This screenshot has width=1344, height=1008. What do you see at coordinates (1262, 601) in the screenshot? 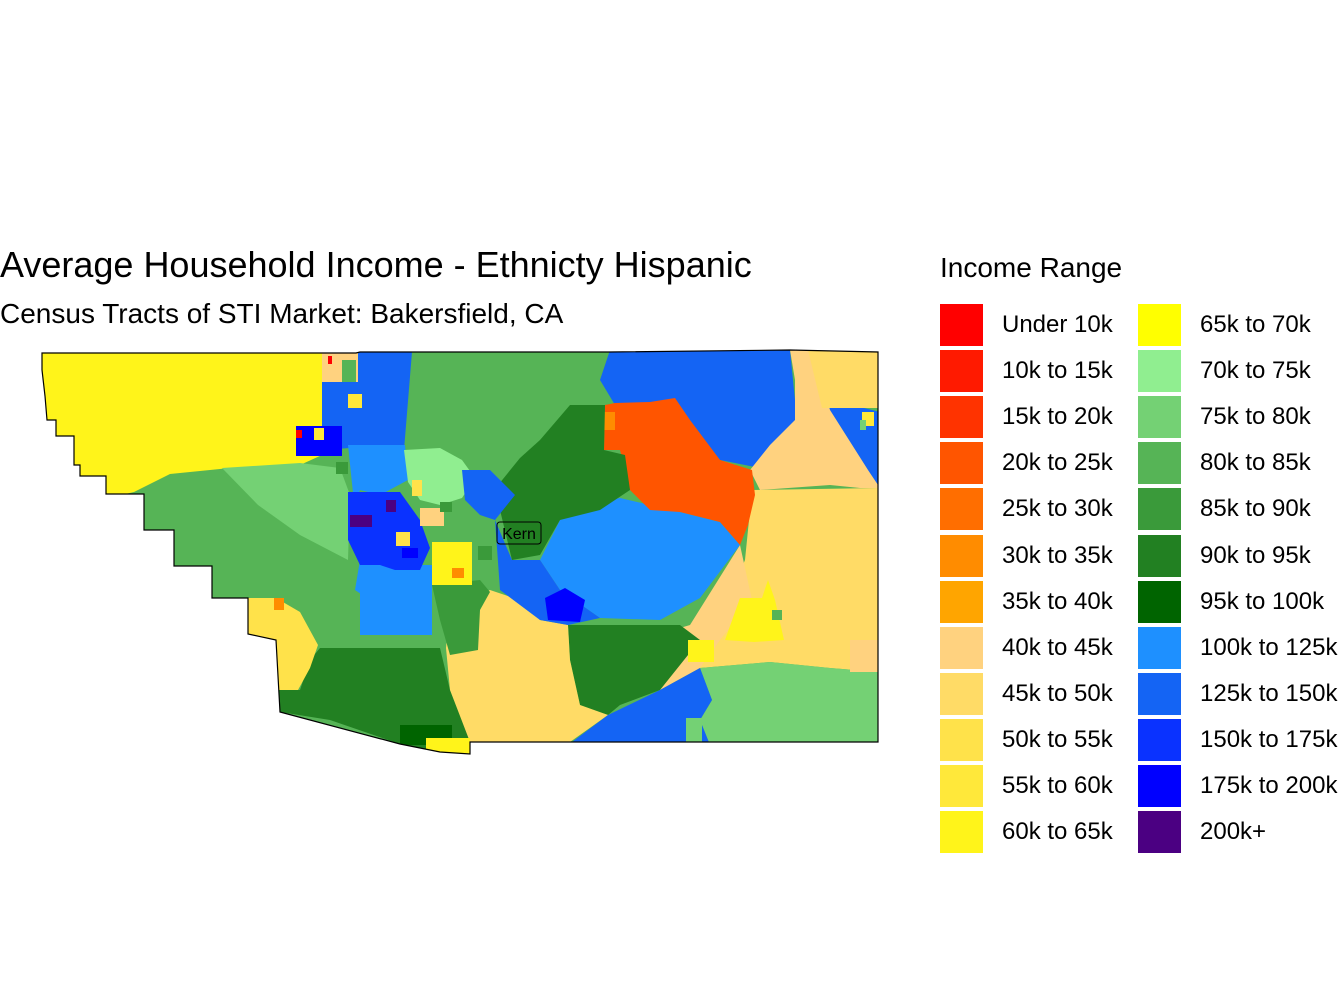
I see `legend-label: 95k to 100k` at bounding box center [1262, 601].